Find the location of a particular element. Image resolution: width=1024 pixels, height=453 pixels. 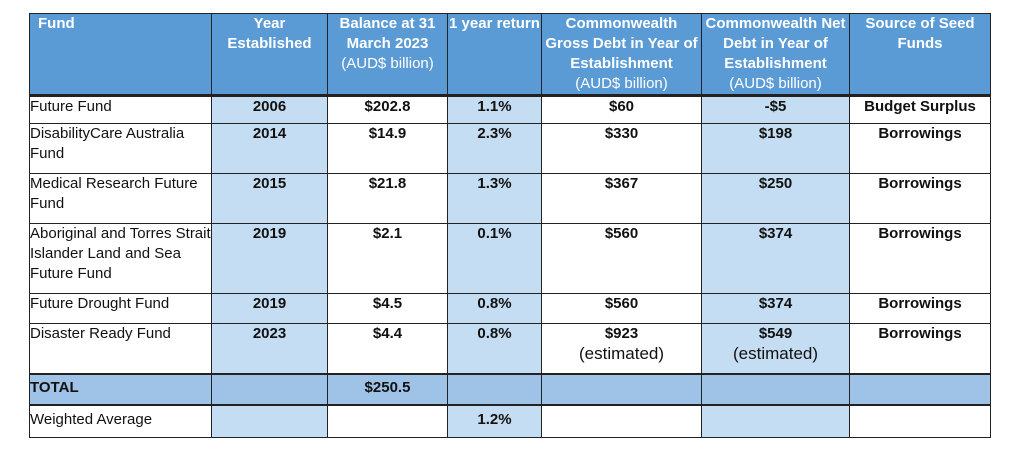

header-gross-unit: (AUD$ billion) is located at coordinates (621, 83).